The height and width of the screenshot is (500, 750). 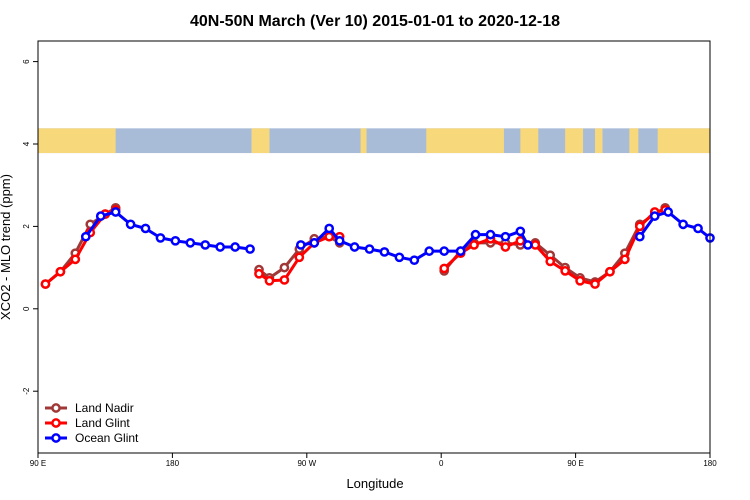 I want to click on y-axis-label: XCO2 - MLO trend (ppm), so click(x=6, y=247).